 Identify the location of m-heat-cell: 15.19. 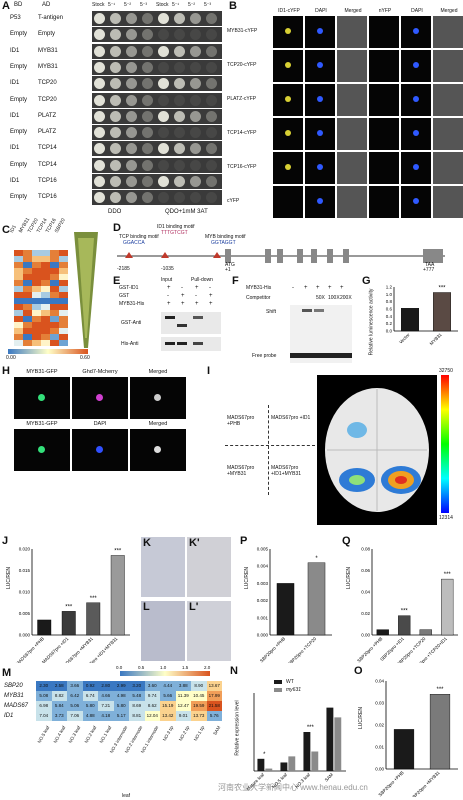
(168, 706).